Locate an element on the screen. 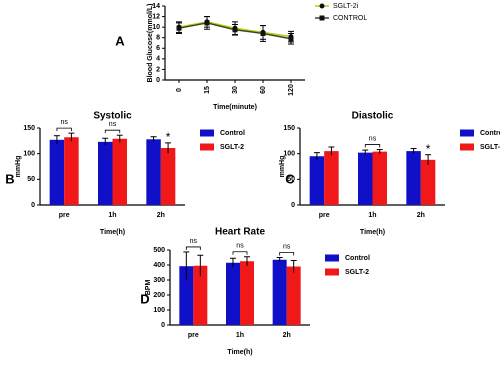  panel-label: B is located at coordinates (9, 178).